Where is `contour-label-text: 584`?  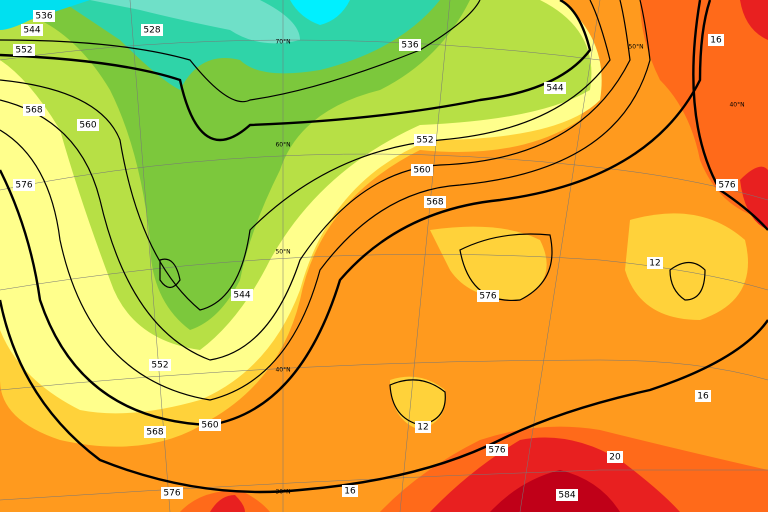 contour-label-text: 584 is located at coordinates (566, 496).